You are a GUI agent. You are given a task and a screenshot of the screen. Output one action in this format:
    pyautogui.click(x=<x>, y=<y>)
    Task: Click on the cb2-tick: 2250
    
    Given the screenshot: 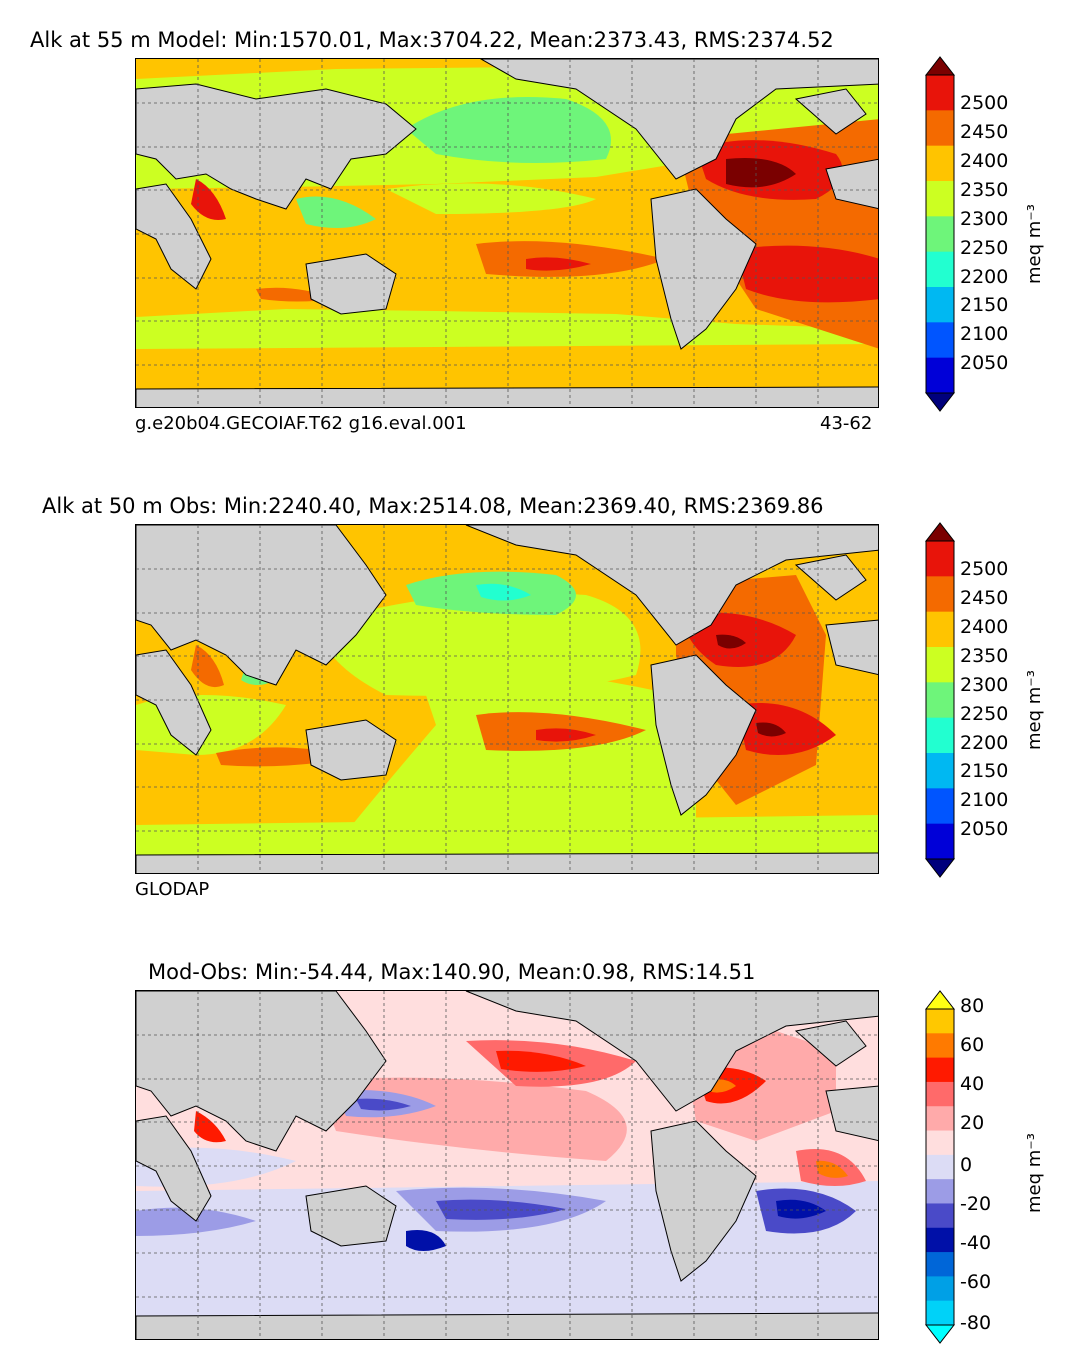 What is the action you would take?
    pyautogui.click(x=984, y=714)
    